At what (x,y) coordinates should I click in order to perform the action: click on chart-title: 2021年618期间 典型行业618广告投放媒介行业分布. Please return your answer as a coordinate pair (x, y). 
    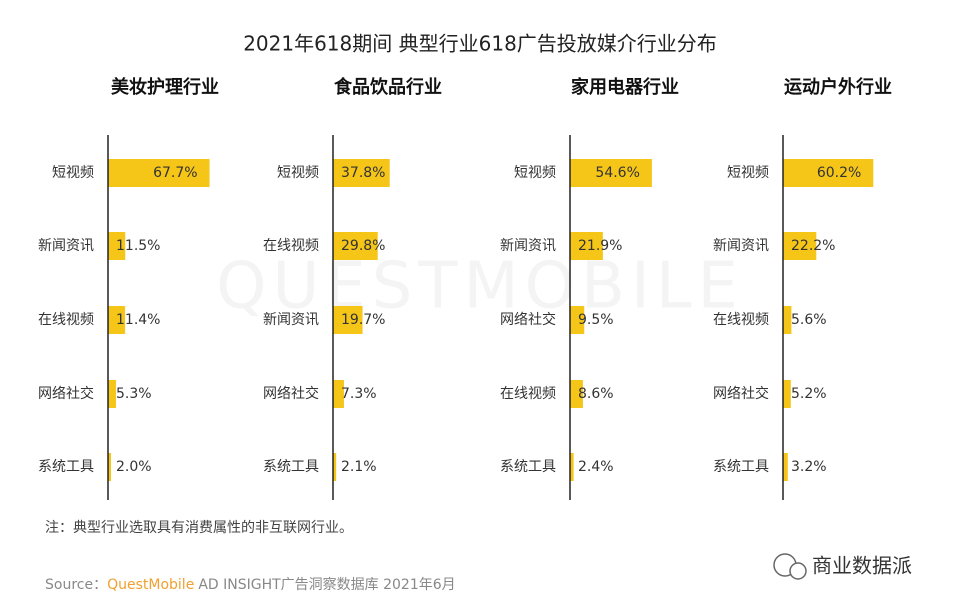
    Looking at the image, I should click on (480, 44).